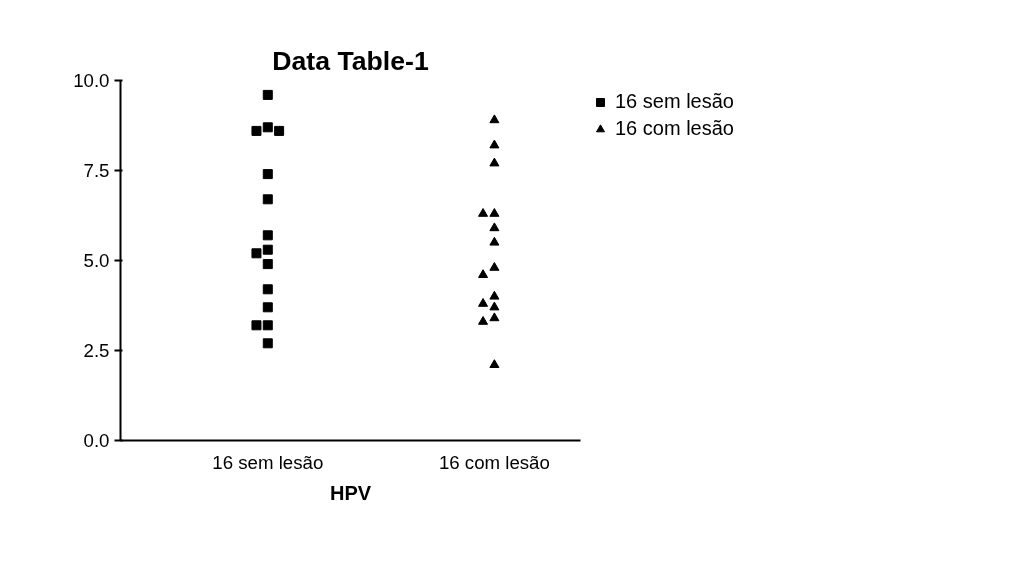  Describe the element at coordinates (96, 440) in the screenshot. I see `y-tick-label: 0.0` at that location.